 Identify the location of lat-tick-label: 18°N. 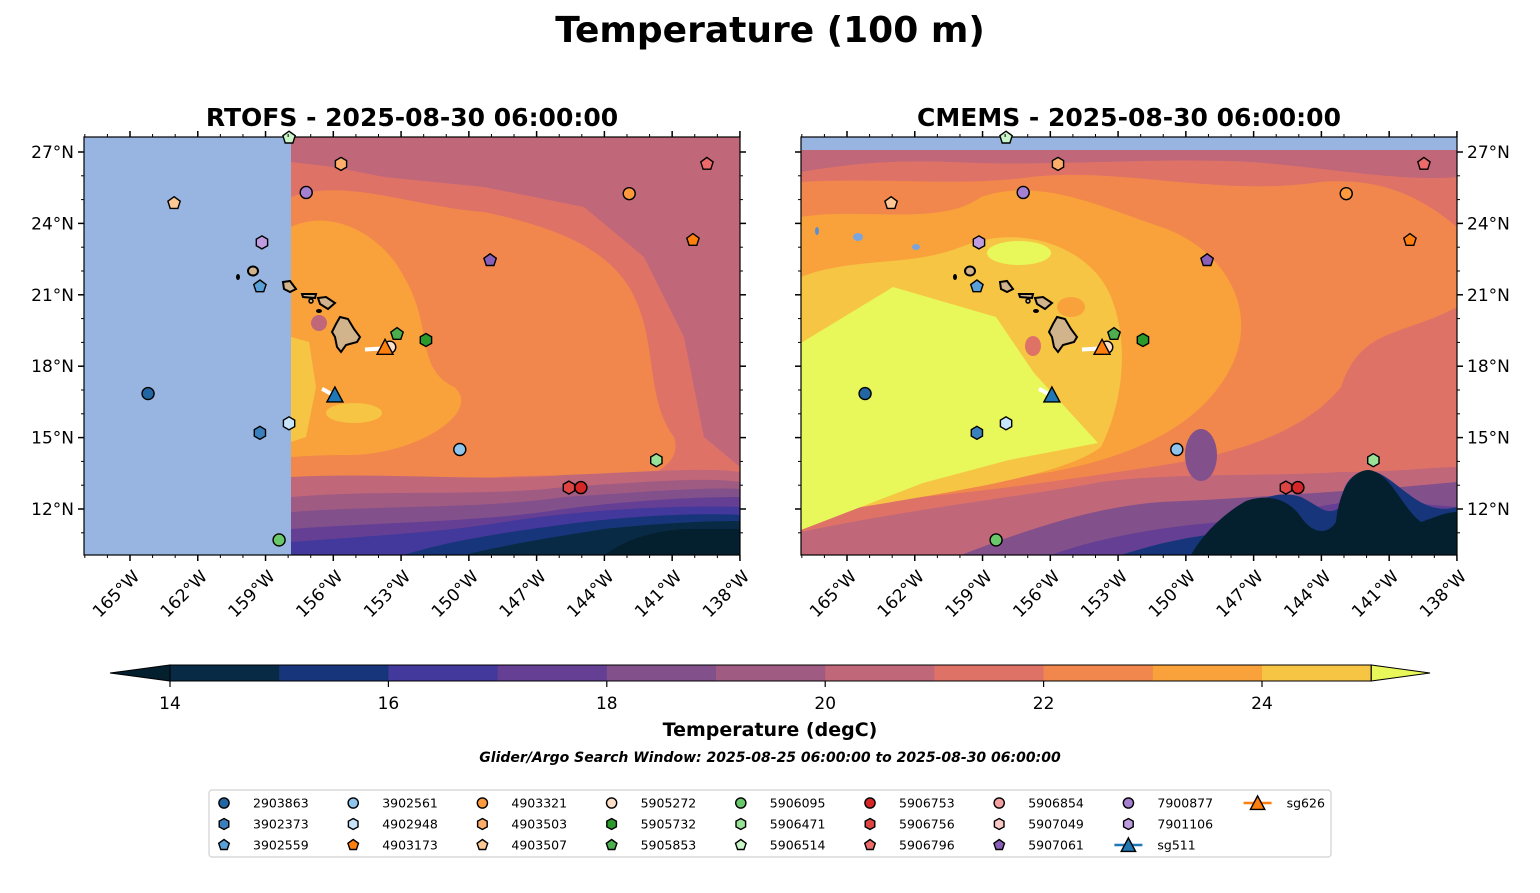
(1488, 367).